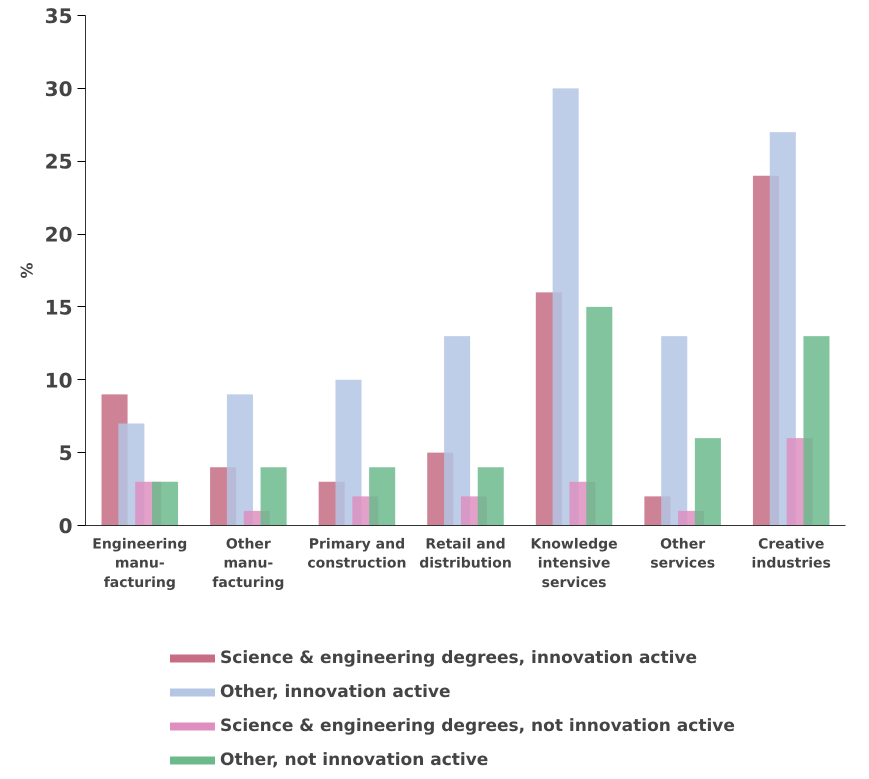 The image size is (869, 779). What do you see at coordinates (58, 16) in the screenshot?
I see `y-tick-label: 35` at bounding box center [58, 16].